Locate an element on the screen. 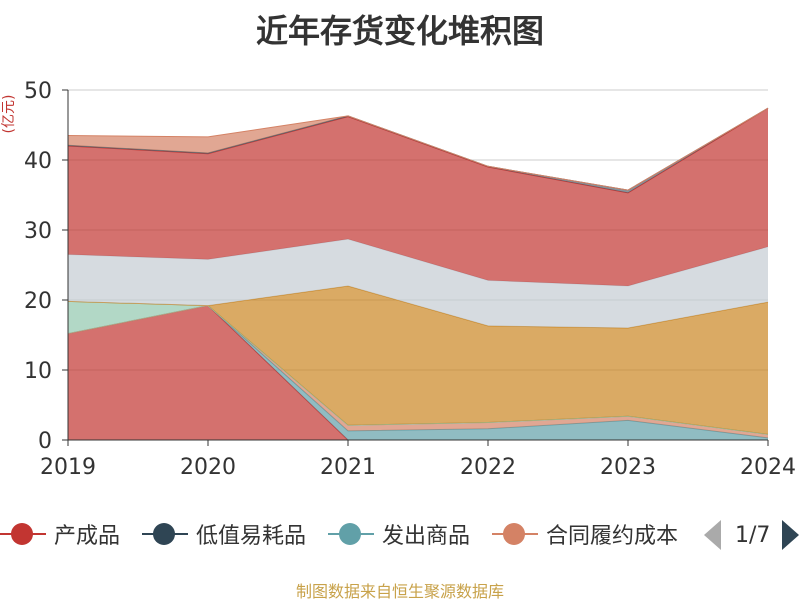 Image resolution: width=800 pixels, height=602 pixels. x-tick-label: 2020 is located at coordinates (208, 467).